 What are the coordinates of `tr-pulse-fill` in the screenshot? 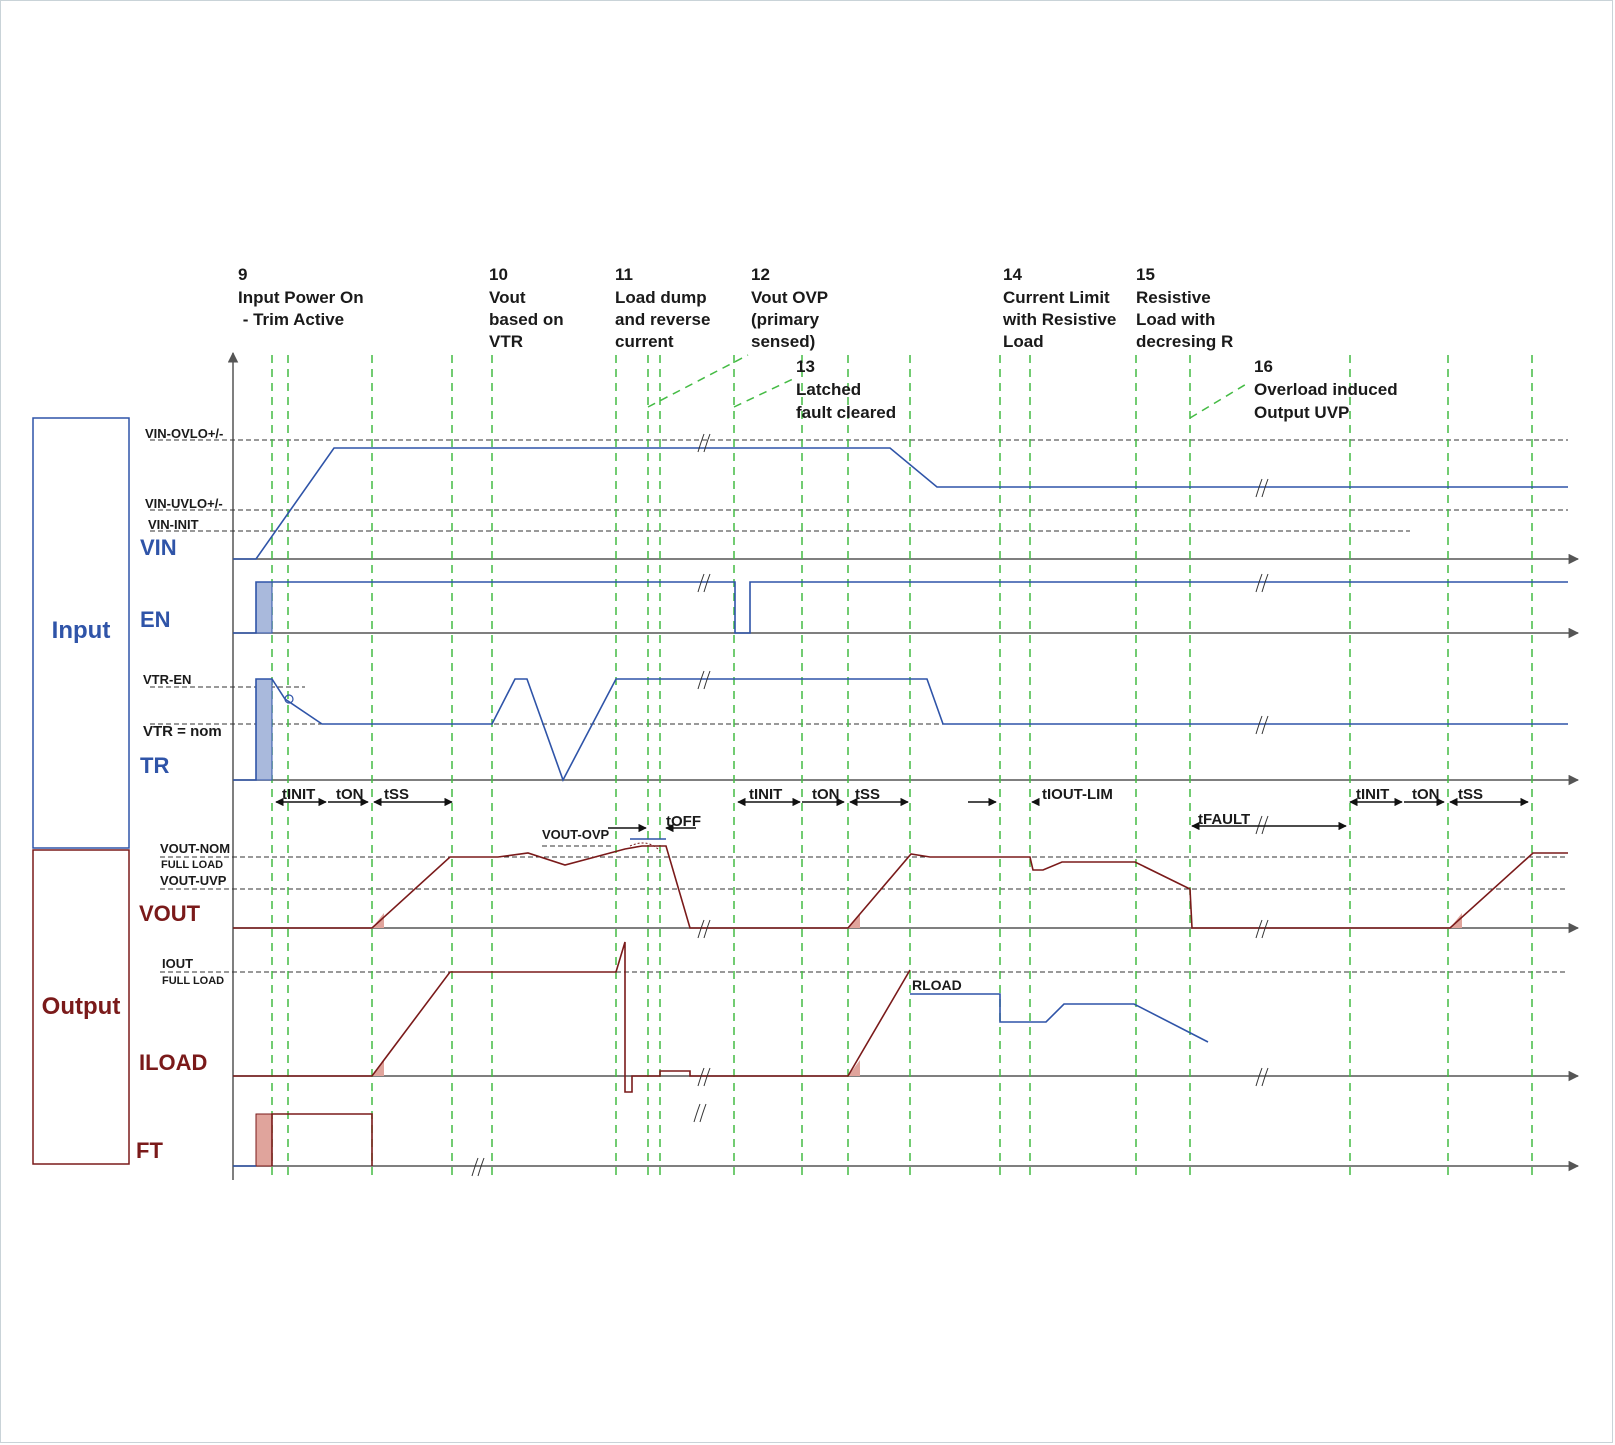 It's located at (264, 729).